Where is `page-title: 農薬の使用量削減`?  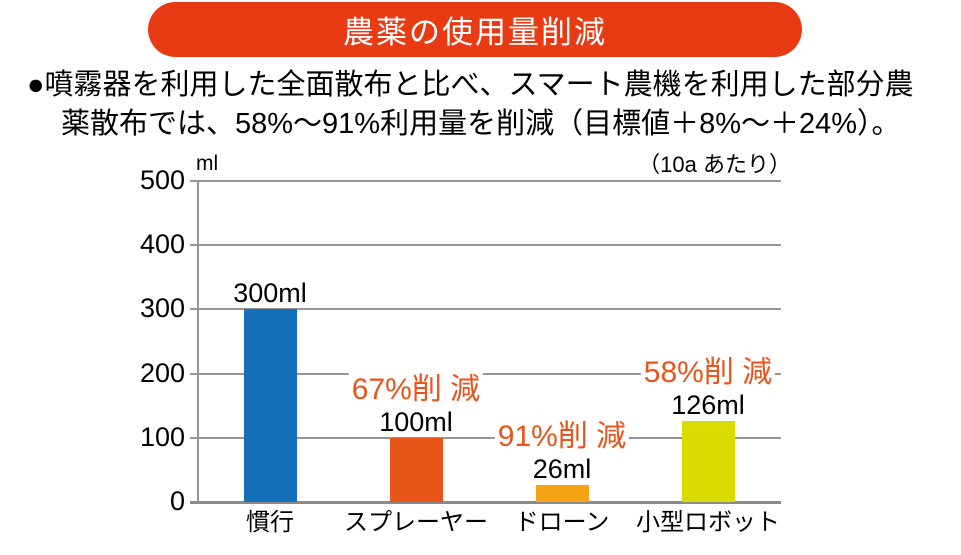 page-title: 農薬の使用量削減 is located at coordinates (475, 32).